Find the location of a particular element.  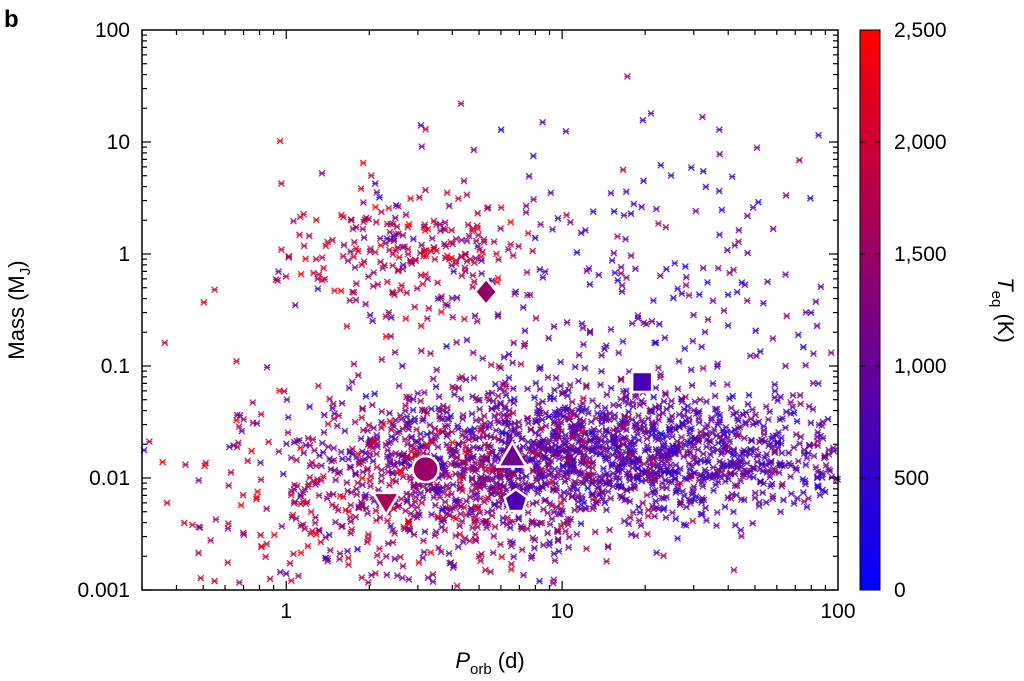

highlighted-planet-circle is located at coordinates (425, 469).